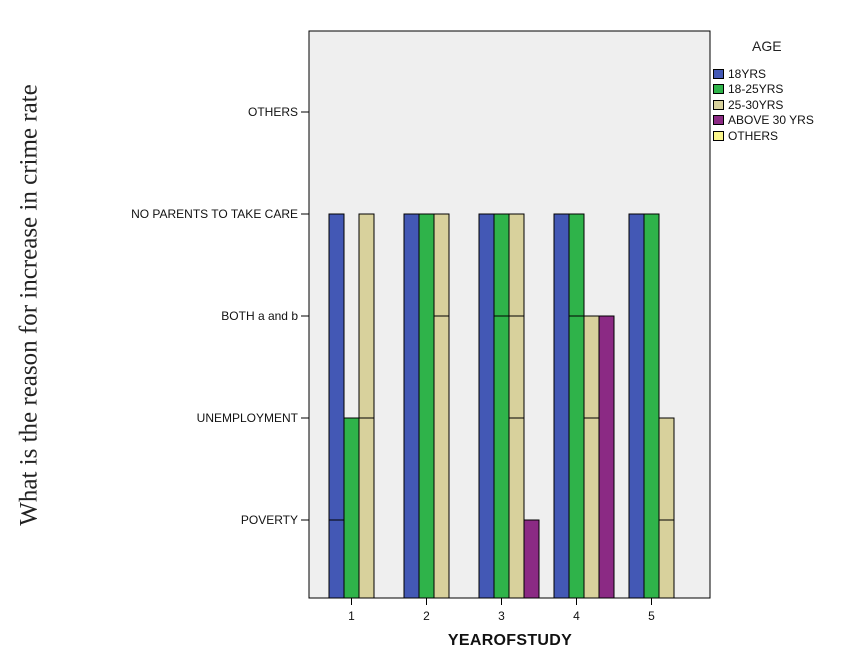 The height and width of the screenshot is (654, 842). What do you see at coordinates (269, 520) in the screenshot?
I see `y-tick-label: POVERTY` at bounding box center [269, 520].